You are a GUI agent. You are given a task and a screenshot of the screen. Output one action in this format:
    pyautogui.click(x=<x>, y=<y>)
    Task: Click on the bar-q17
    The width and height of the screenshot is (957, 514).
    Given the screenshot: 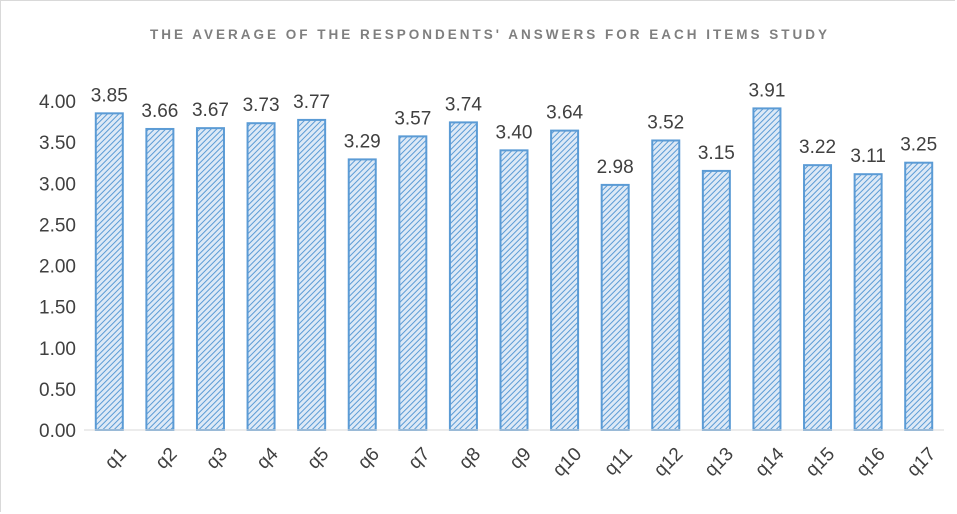 What is the action you would take?
    pyautogui.click(x=919, y=296)
    